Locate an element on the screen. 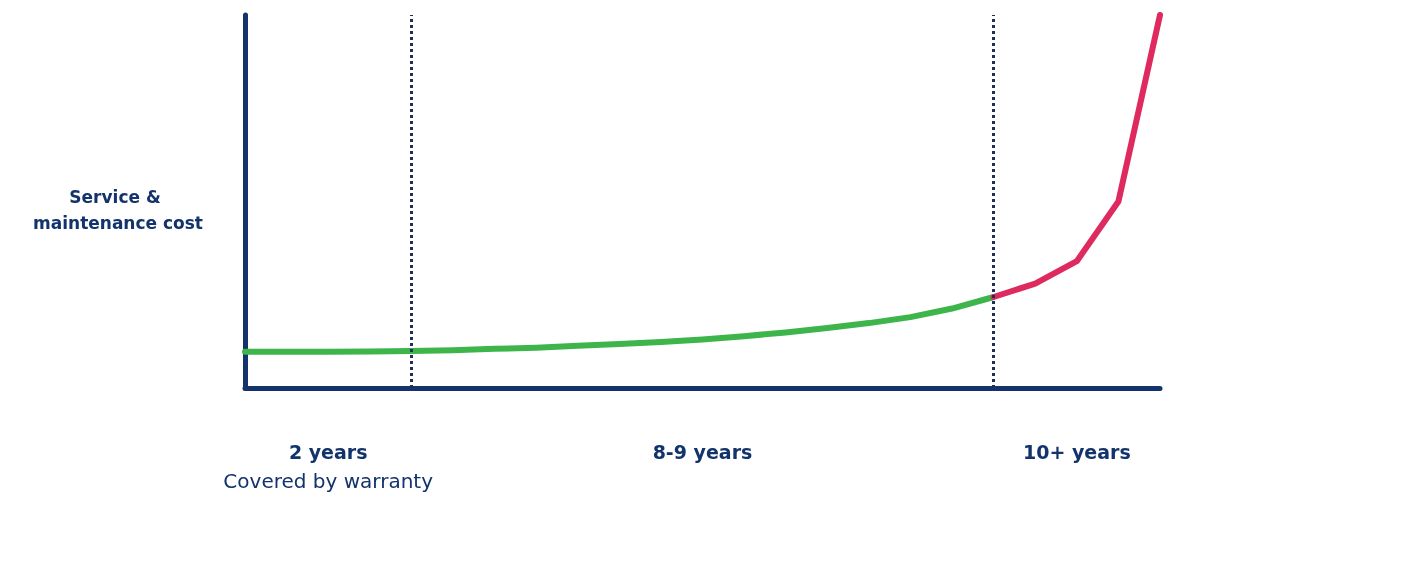 The width and height of the screenshot is (1408, 569). text: 8-9 years is located at coordinates (702, 452).